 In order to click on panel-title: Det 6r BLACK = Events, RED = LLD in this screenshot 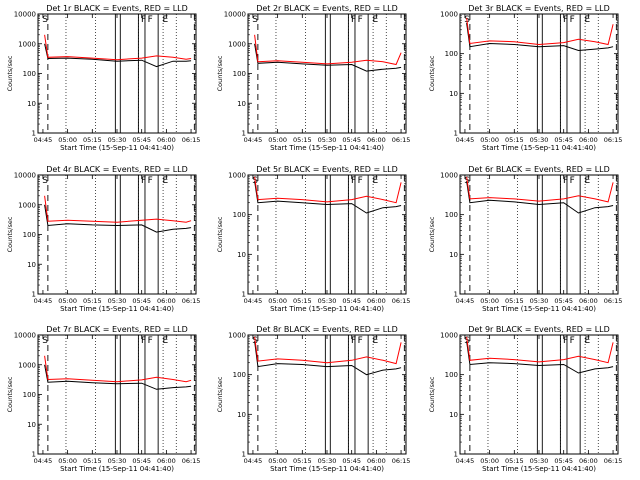, I will do `click(539, 169)`.